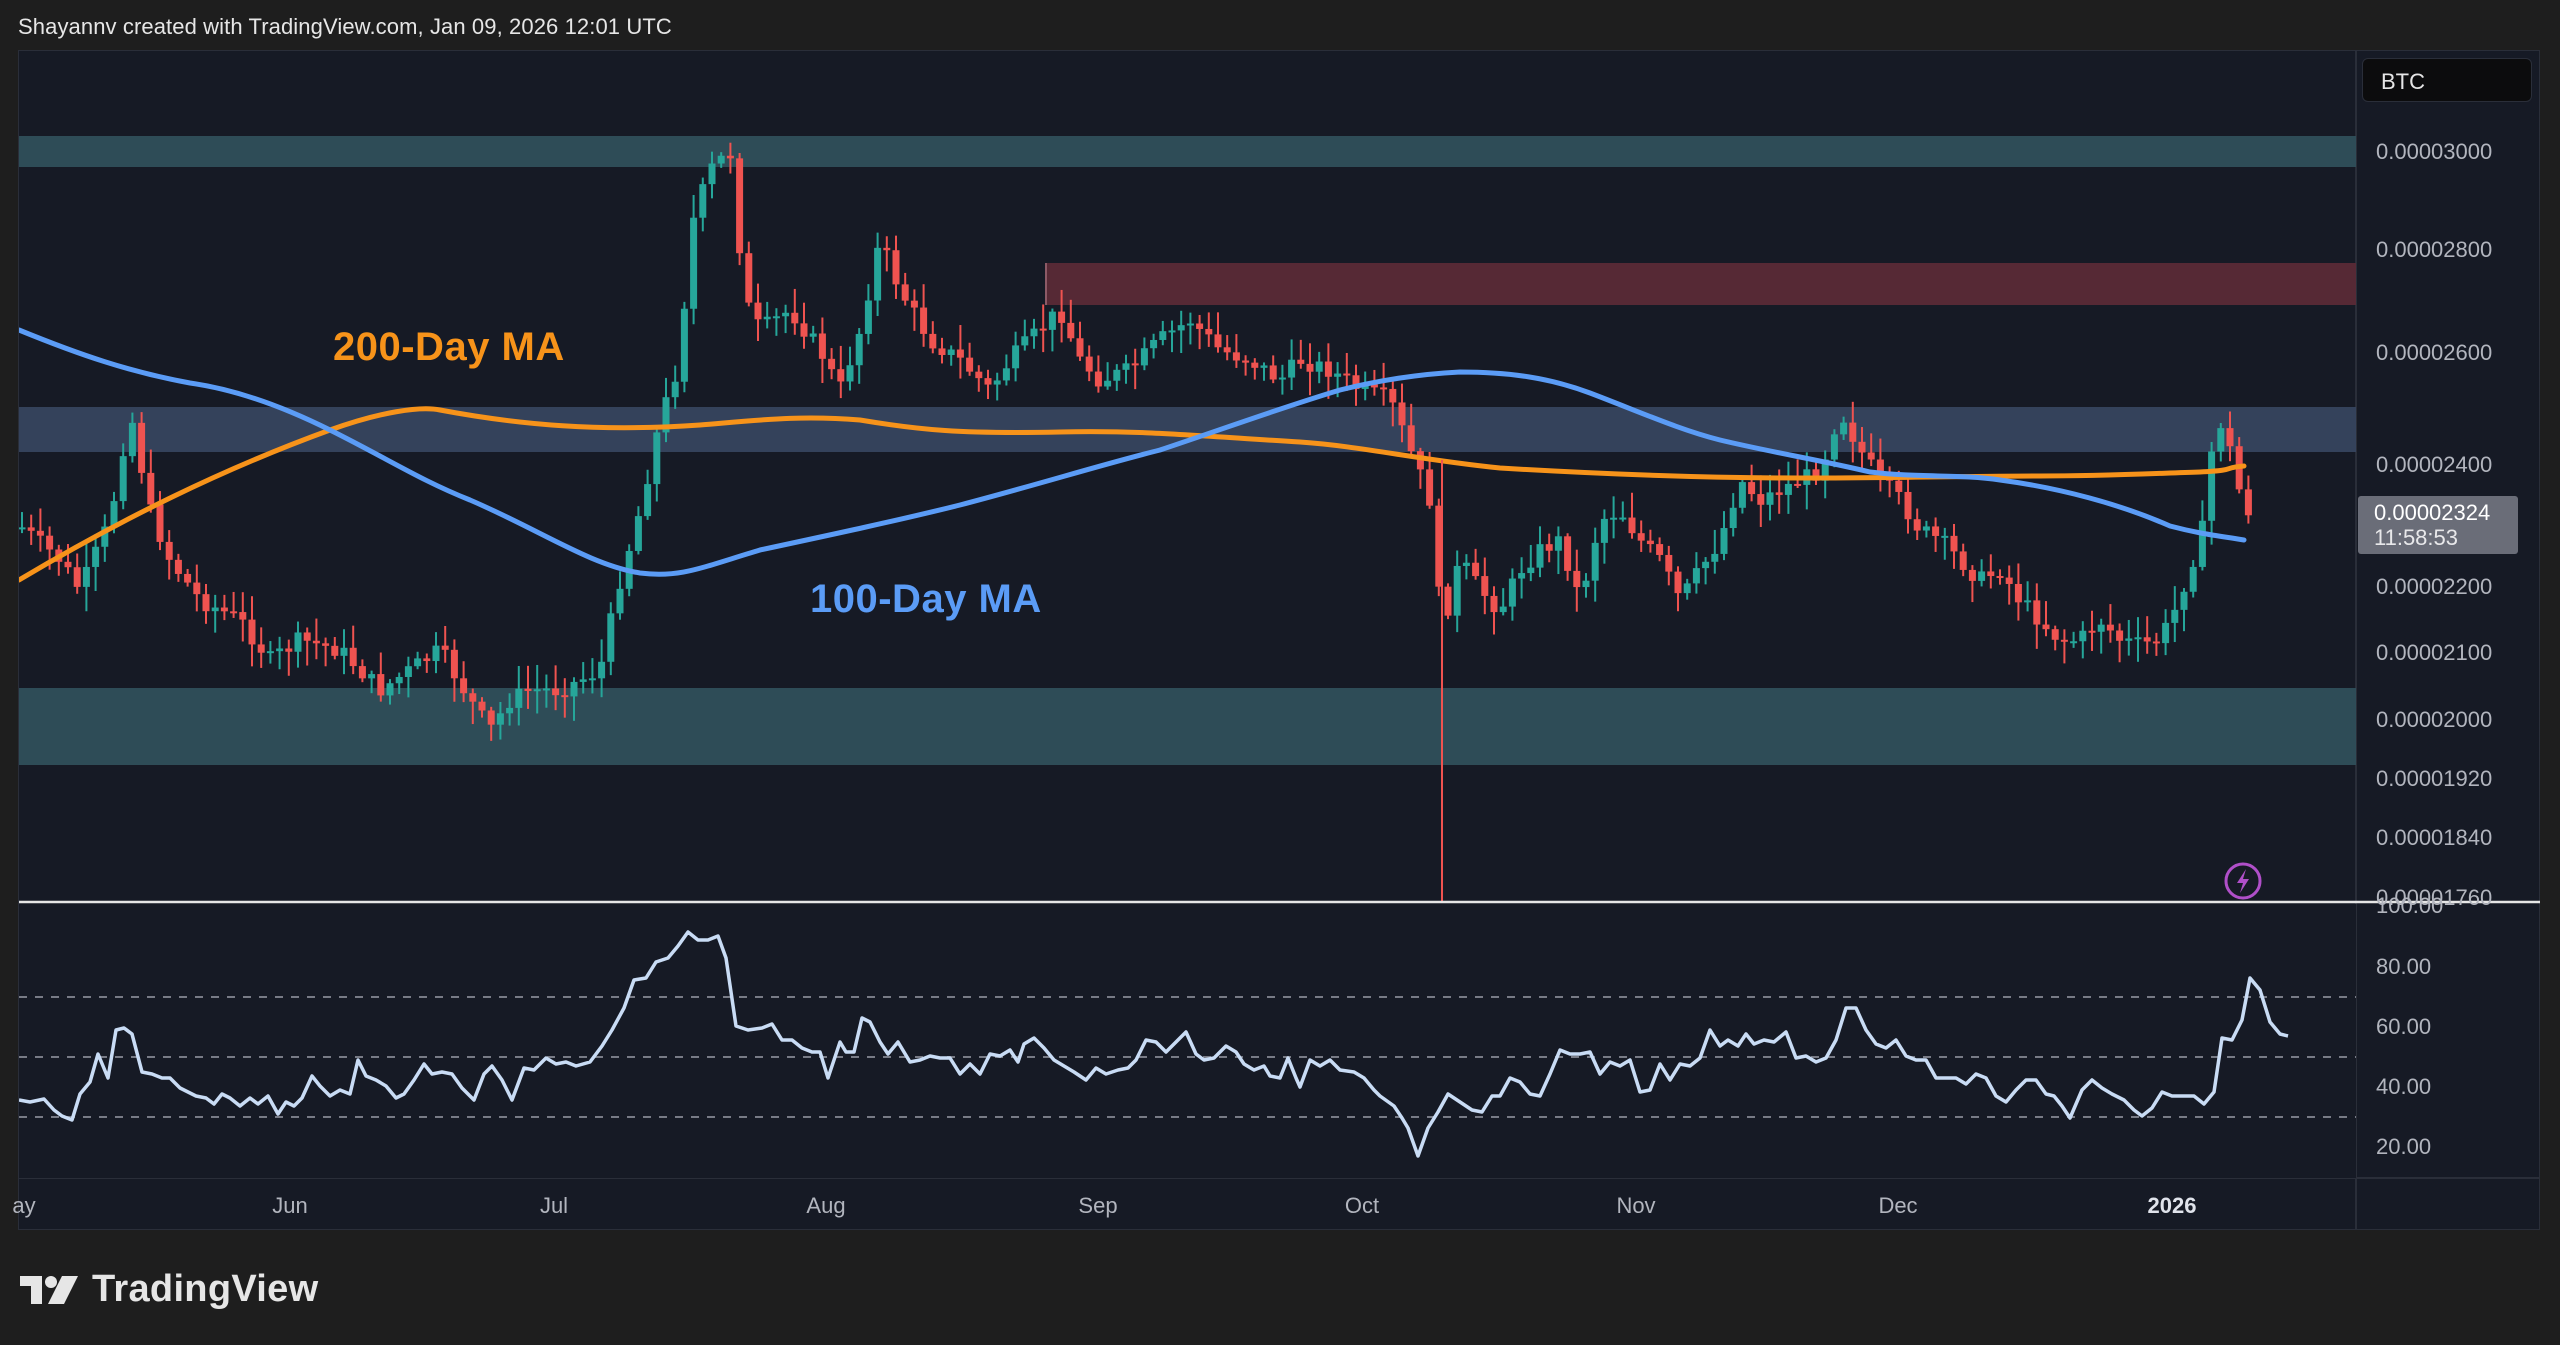 The height and width of the screenshot is (1345, 2560). What do you see at coordinates (2243, 881) in the screenshot?
I see `lightning-icon` at bounding box center [2243, 881].